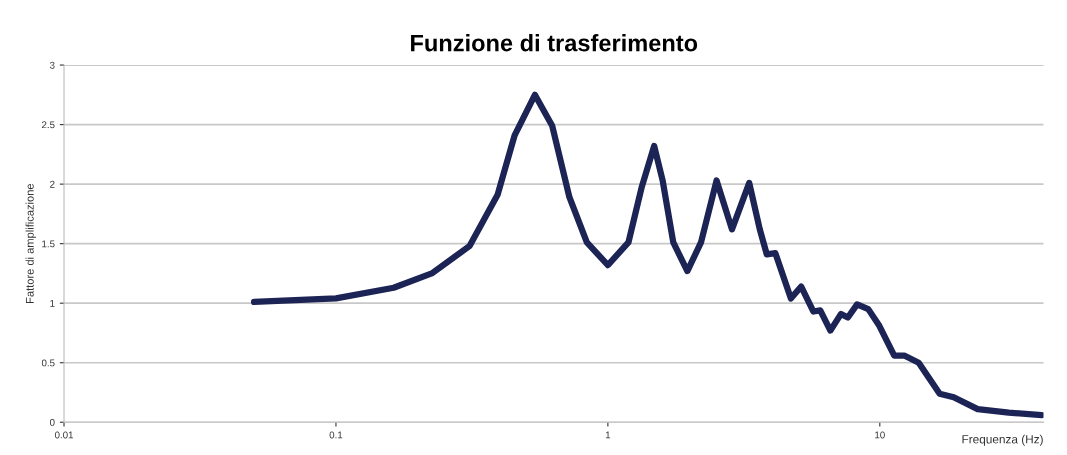 This screenshot has width=1067, height=455. What do you see at coordinates (52, 184) in the screenshot?
I see `y-tick-label: 2` at bounding box center [52, 184].